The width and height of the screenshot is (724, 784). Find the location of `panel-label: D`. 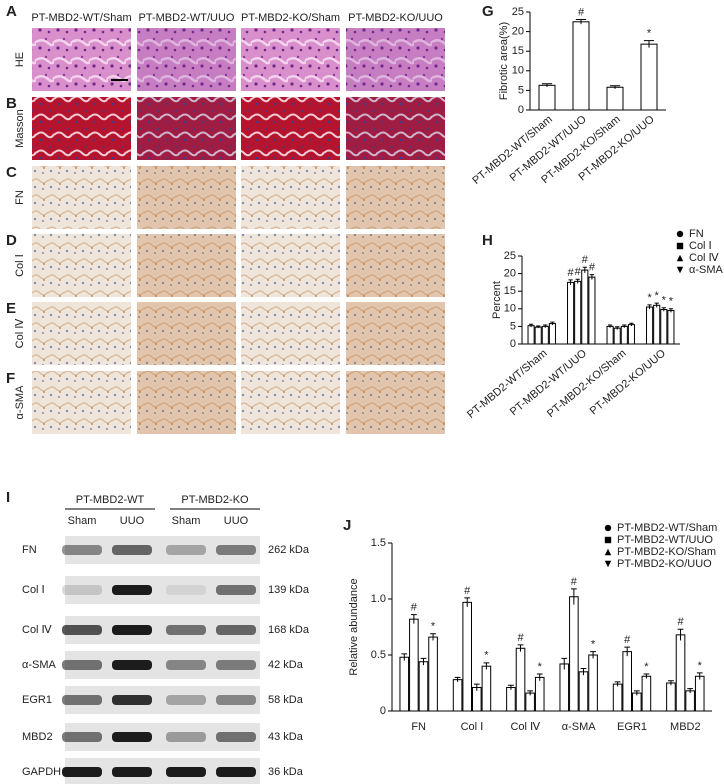

panel-label: D is located at coordinates (11, 240).